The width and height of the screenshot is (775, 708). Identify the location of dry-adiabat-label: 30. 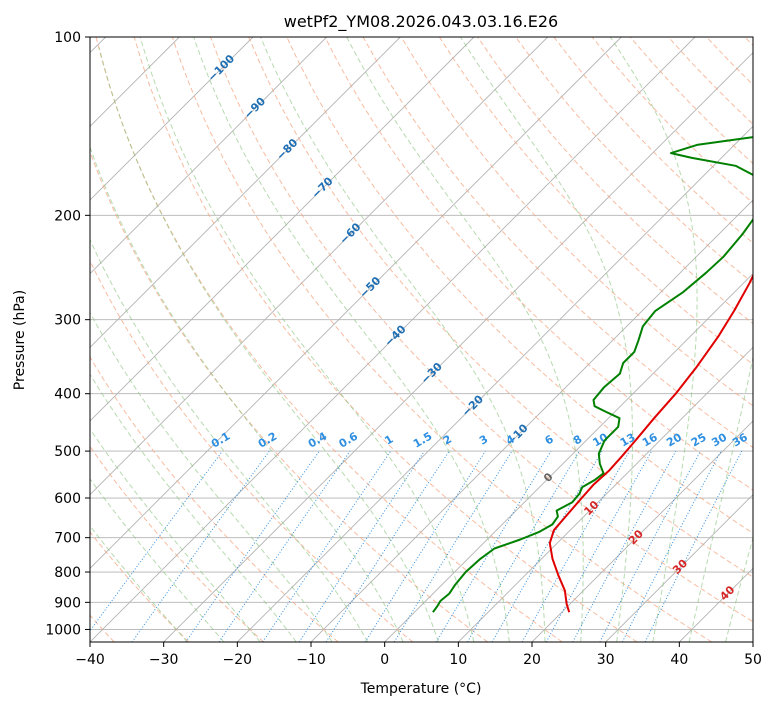
(680, 567).